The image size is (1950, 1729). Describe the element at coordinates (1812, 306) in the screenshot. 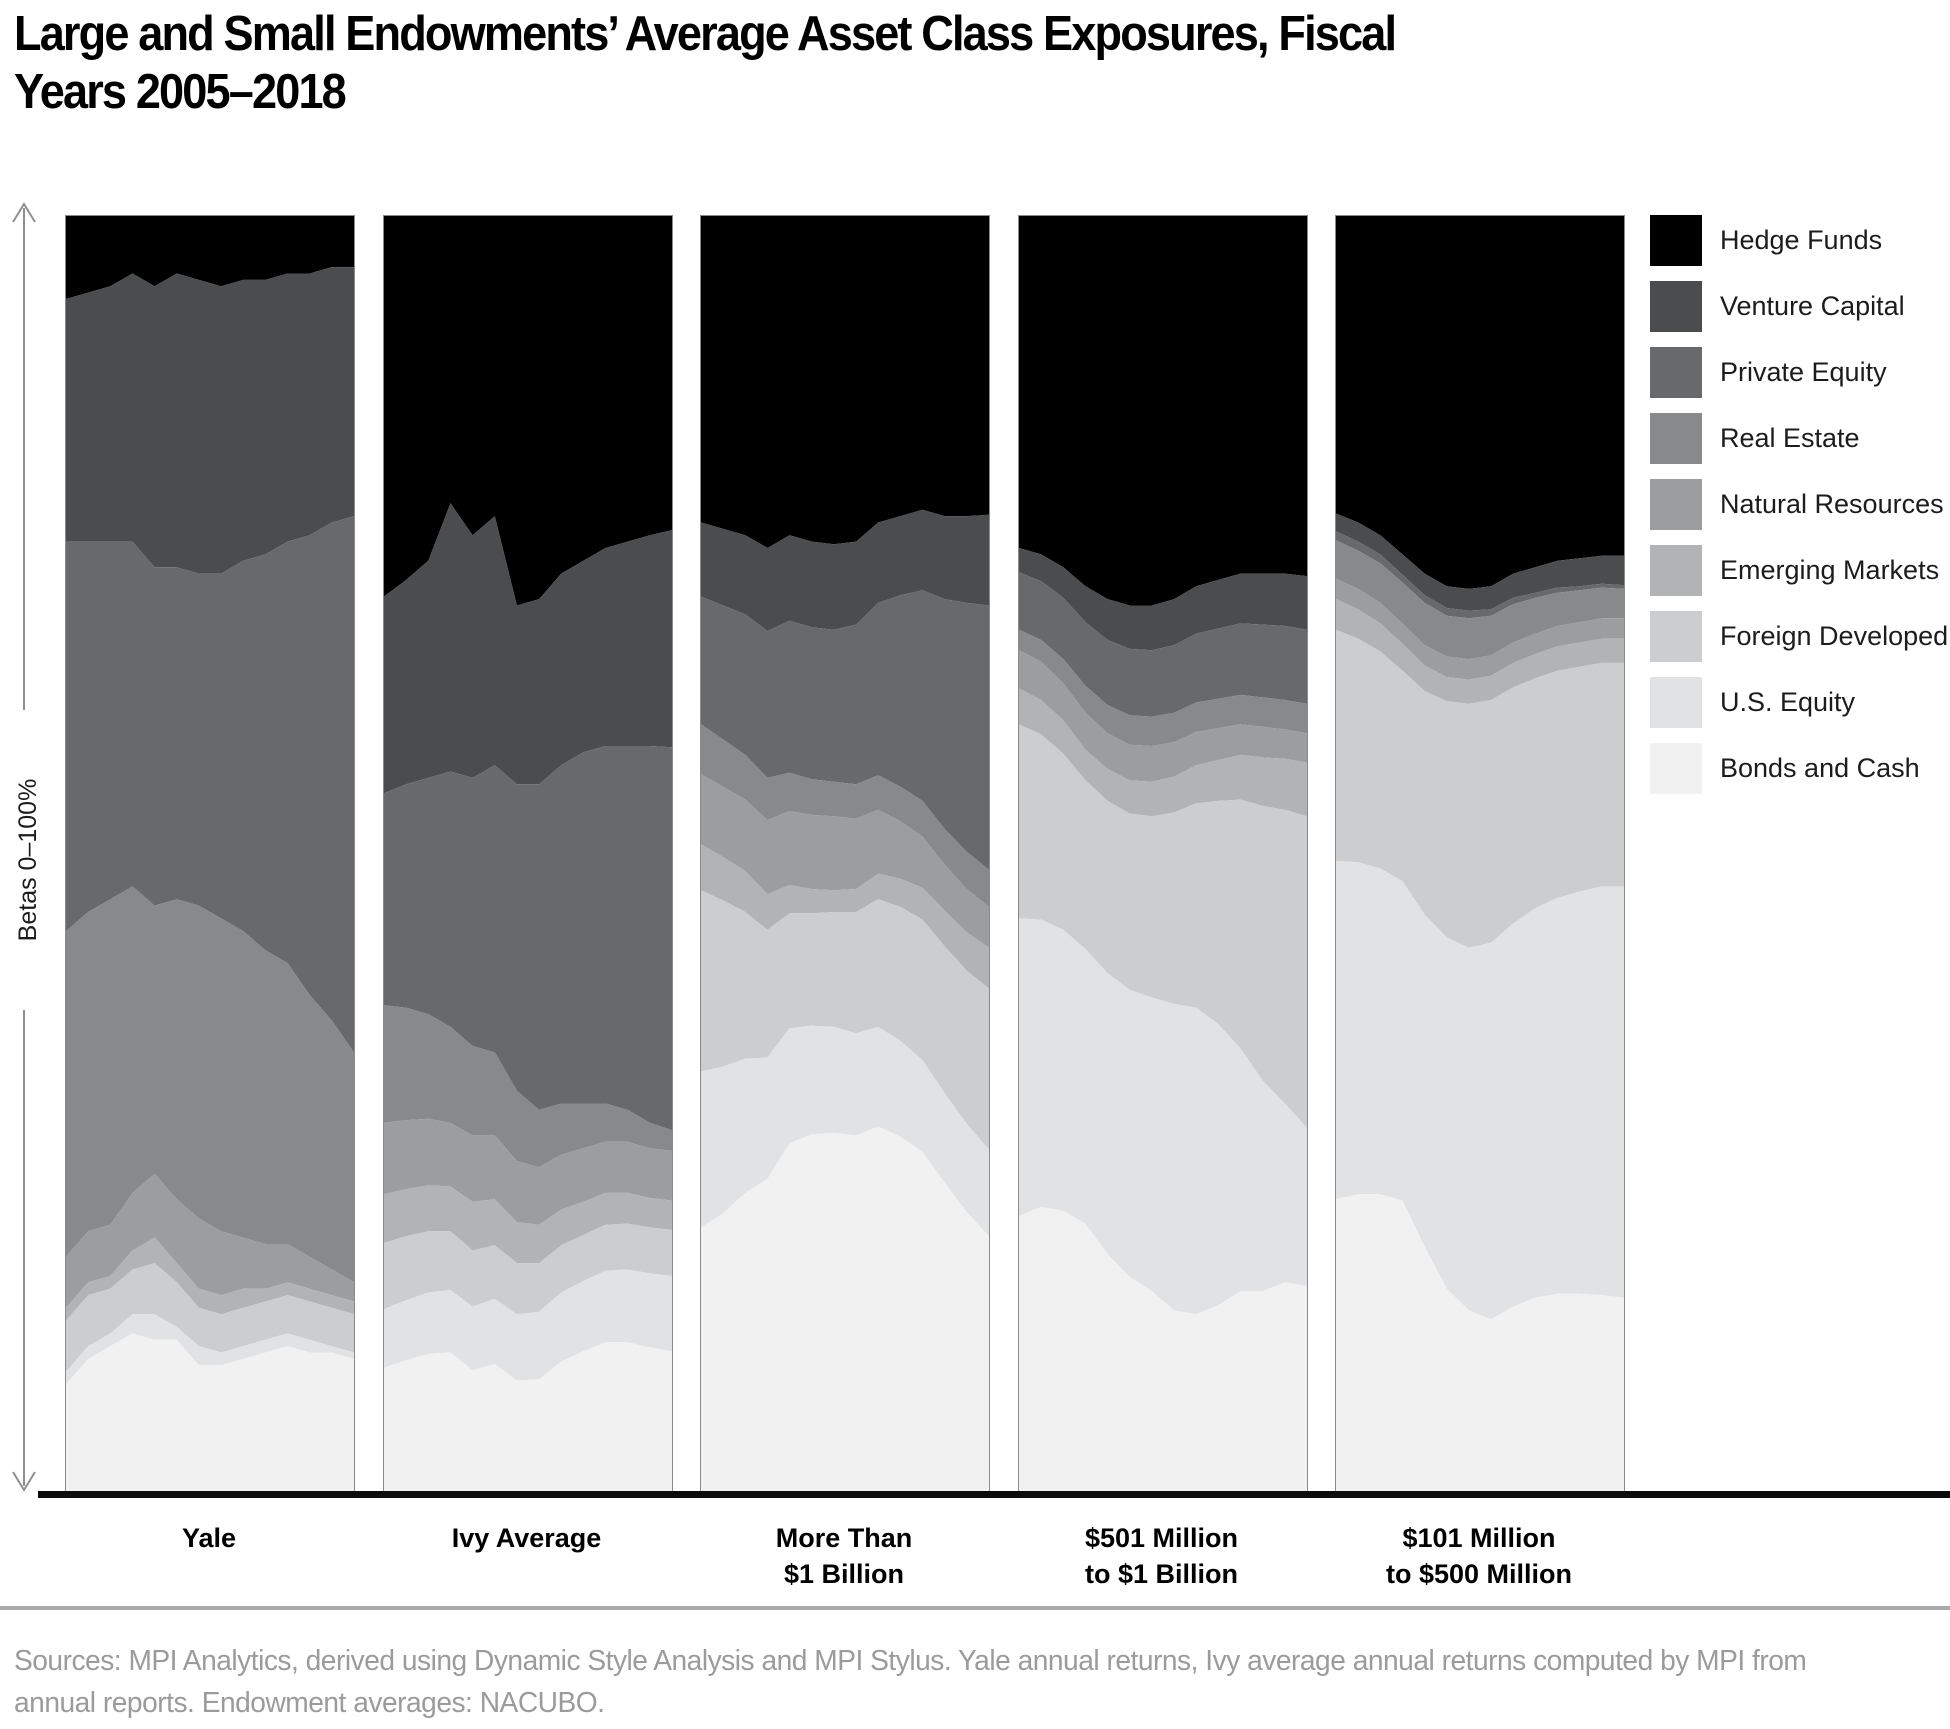

I see `legend-label-venture-capital: Venture Capital` at that location.